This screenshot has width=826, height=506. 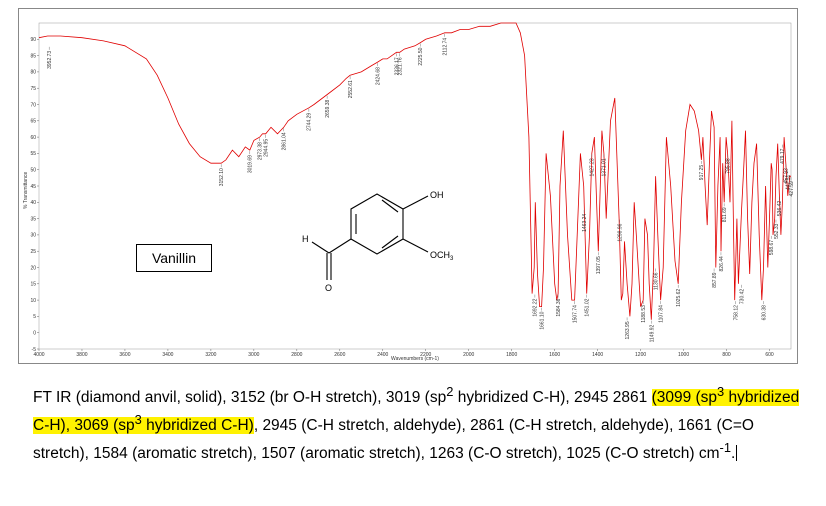 I want to click on caption-highlight-2: hybridized C-H), 3069 (sp, so click(x=416, y=412).